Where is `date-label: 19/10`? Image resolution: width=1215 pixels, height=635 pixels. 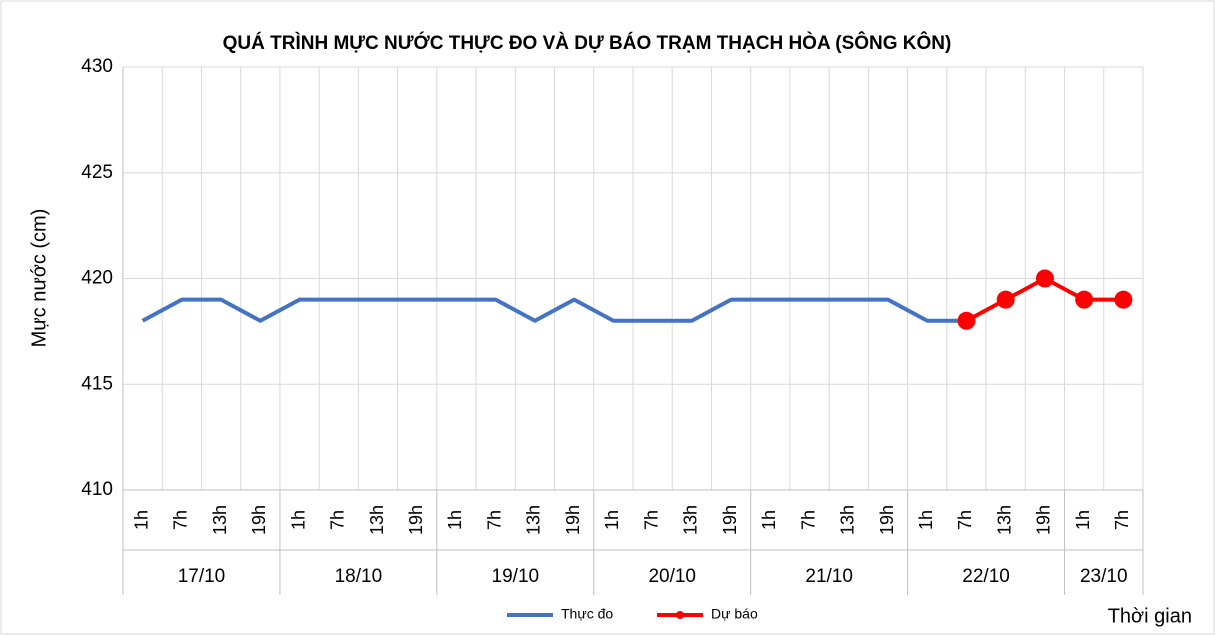 date-label: 19/10 is located at coordinates (516, 576).